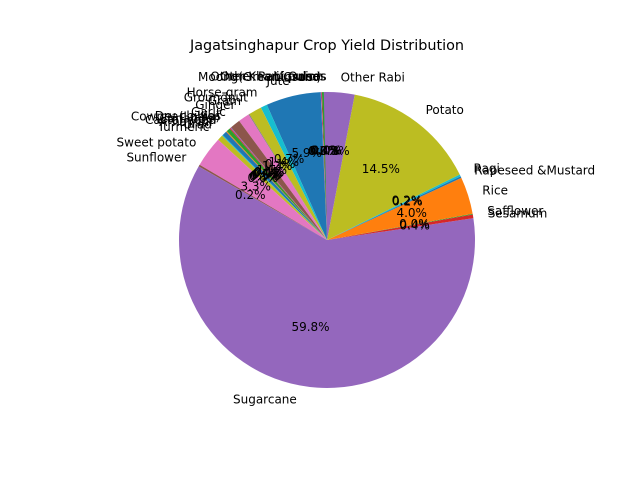 This screenshot has height=480, width=640. I want to click on slice-label: Turmeric, so click(183, 127).